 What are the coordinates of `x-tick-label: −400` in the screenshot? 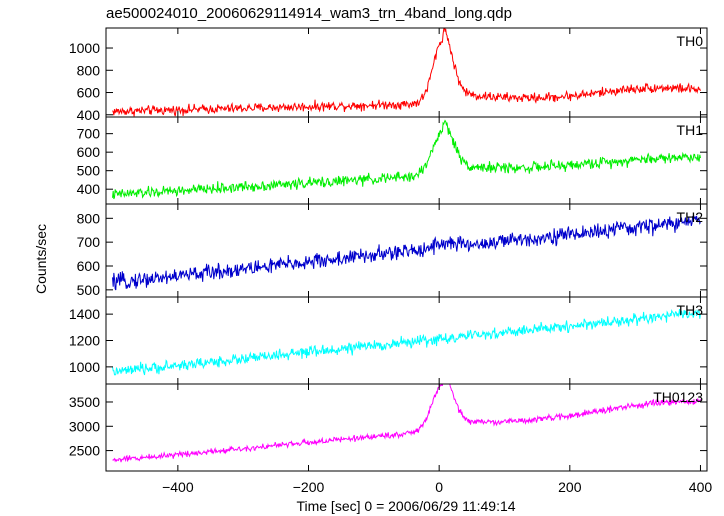 It's located at (178, 487).